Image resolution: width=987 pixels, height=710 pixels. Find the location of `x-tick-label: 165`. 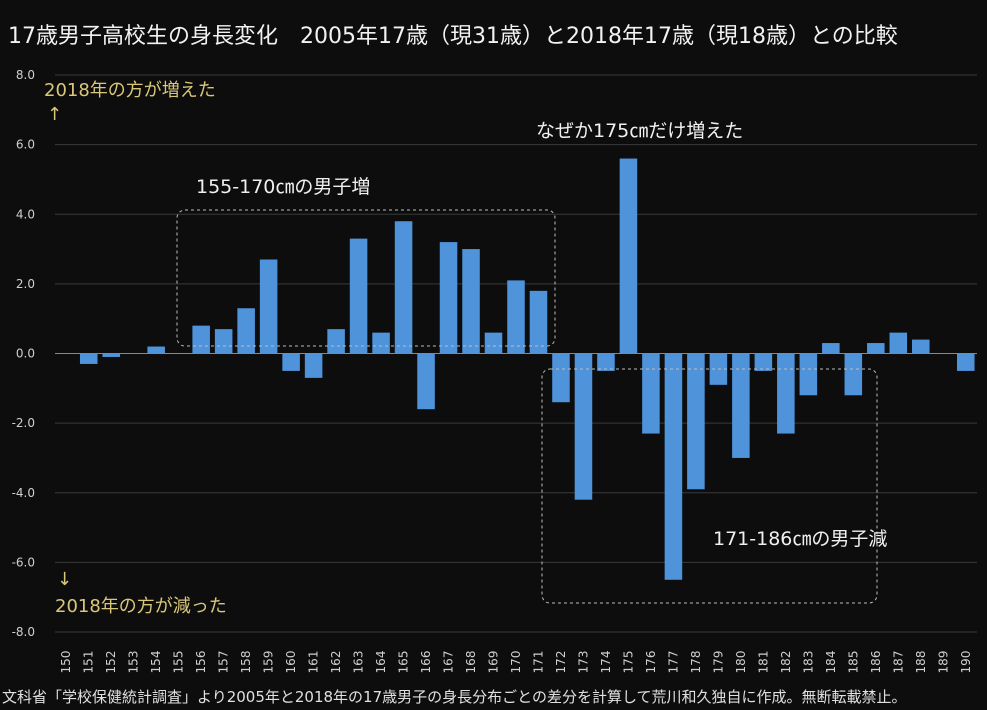

x-tick-label: 165 is located at coordinates (404, 662).